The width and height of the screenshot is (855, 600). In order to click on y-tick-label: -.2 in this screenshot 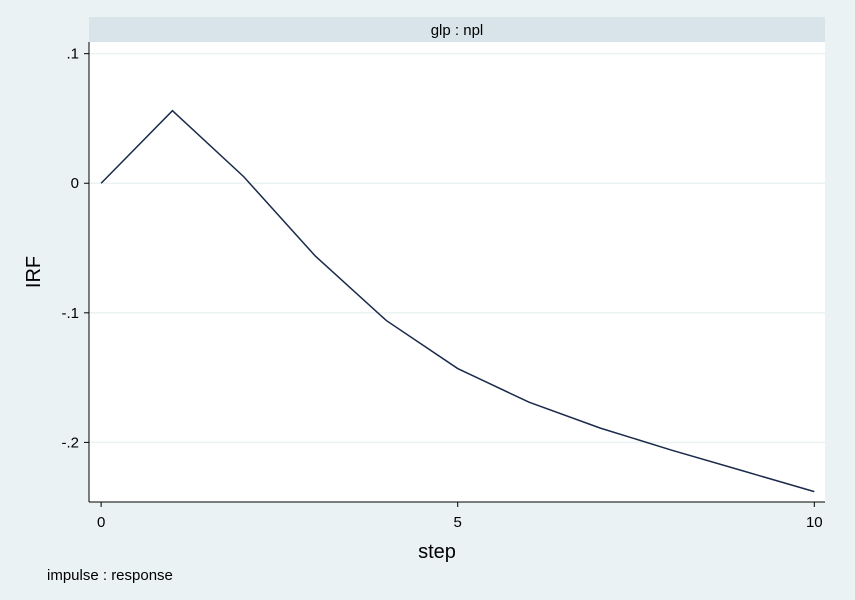, I will do `click(70, 442)`.